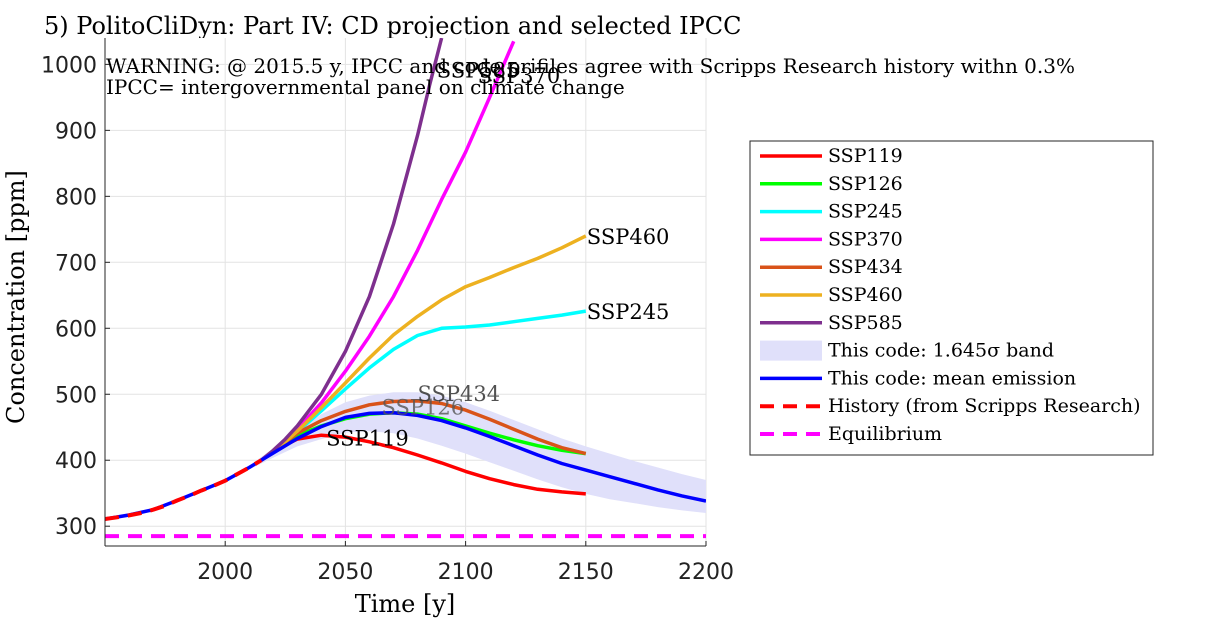 Image resolution: width=1228 pixels, height=621 pixels. What do you see at coordinates (865, 267) in the screenshot?
I see `legend-item-ssp434-label: SSP434` at bounding box center [865, 267].